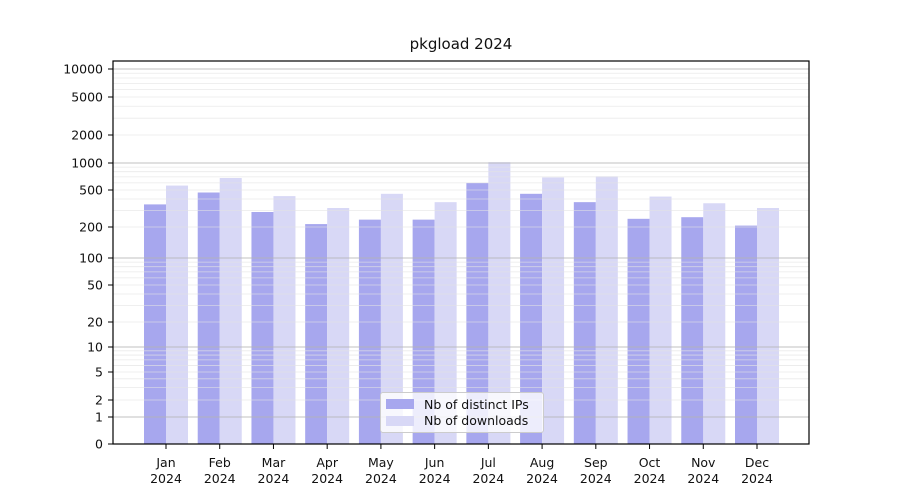 This screenshot has height=500, width=900. I want to click on bar-downloads-may, so click(391, 318).